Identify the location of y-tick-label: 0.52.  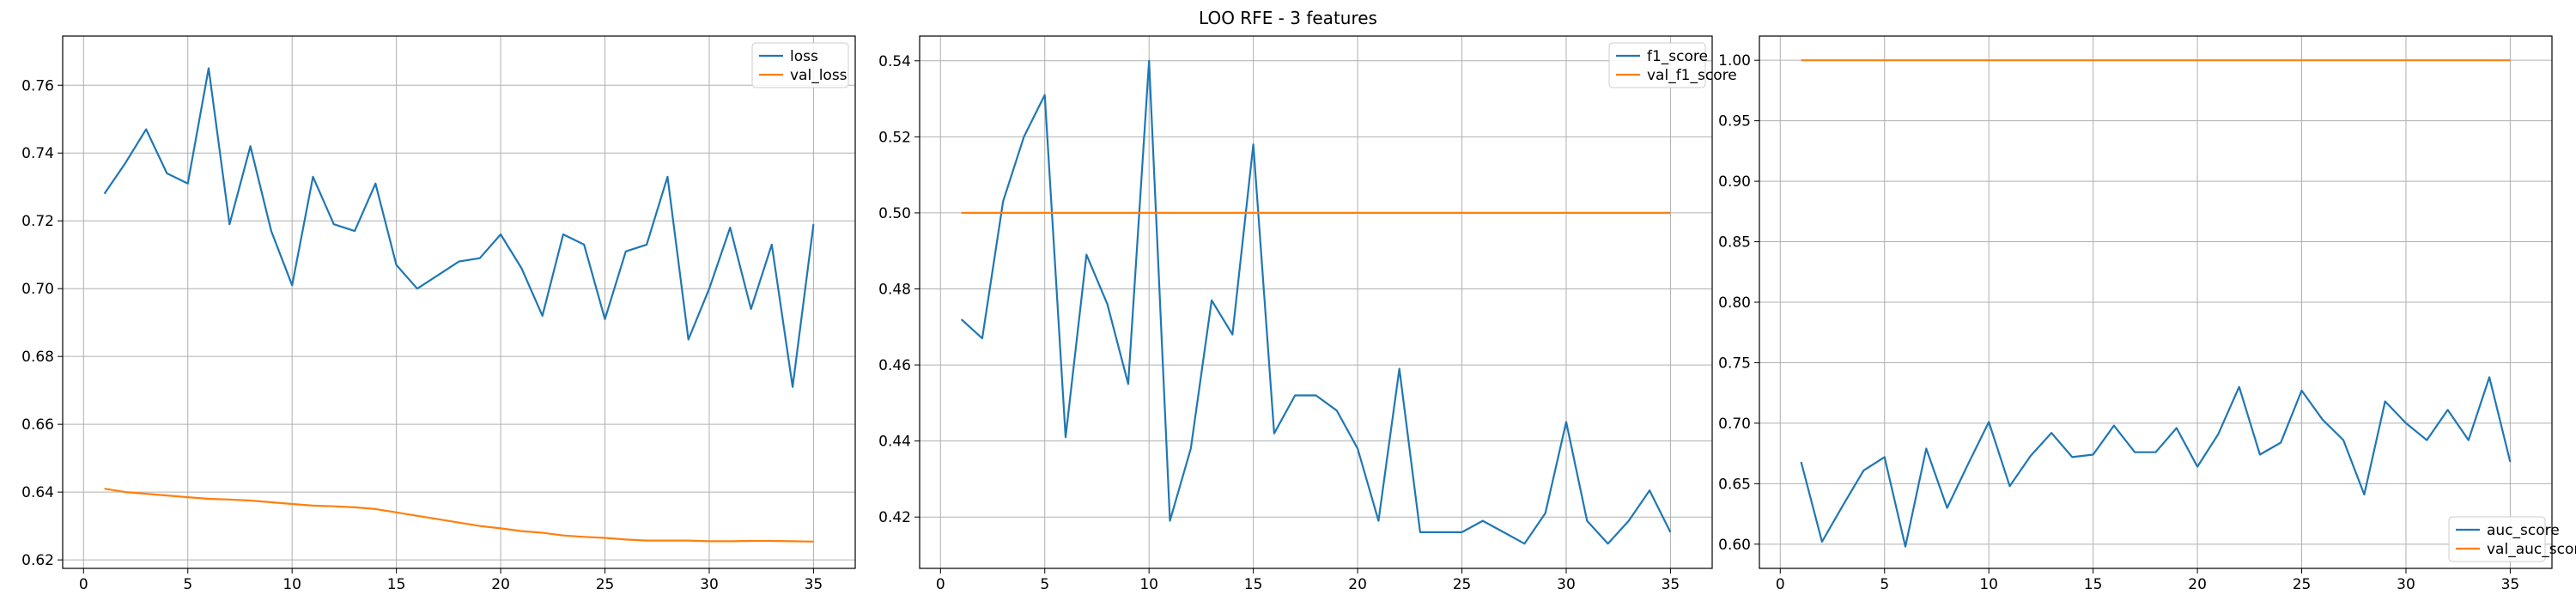
(895, 137).